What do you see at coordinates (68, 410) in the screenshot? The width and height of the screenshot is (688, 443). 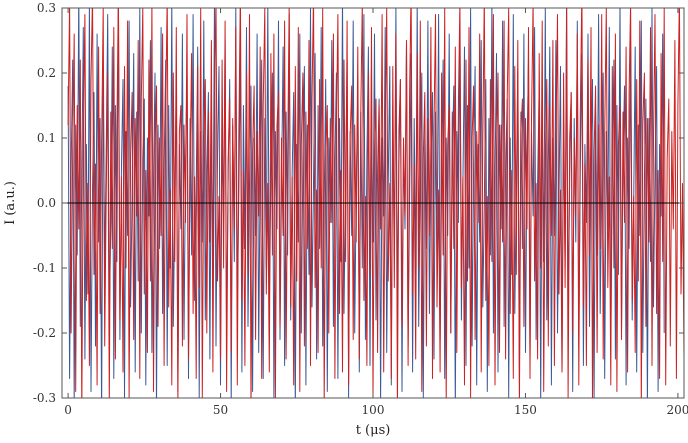 I see `x-tick-label: 0` at bounding box center [68, 410].